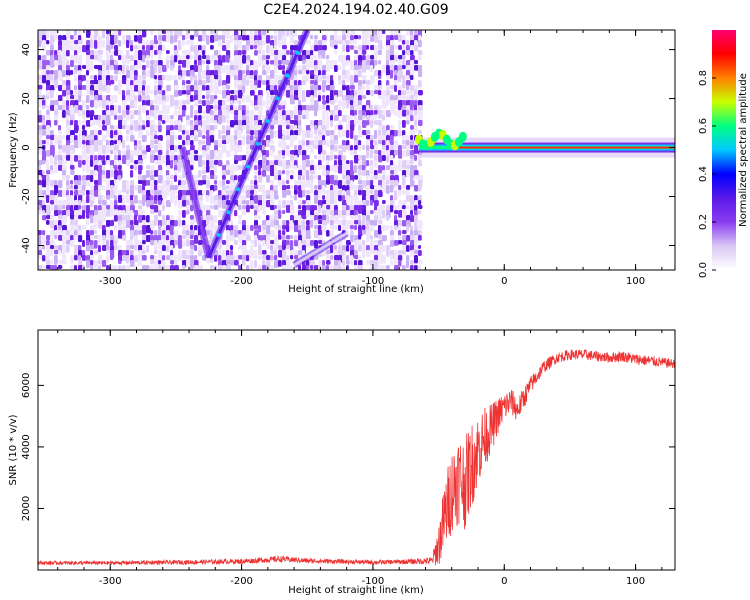 The width and height of the screenshot is (750, 600). Describe the element at coordinates (355, 10) in the screenshot. I see `figure-title: C2E4.2024.194.02.40.G09` at that location.